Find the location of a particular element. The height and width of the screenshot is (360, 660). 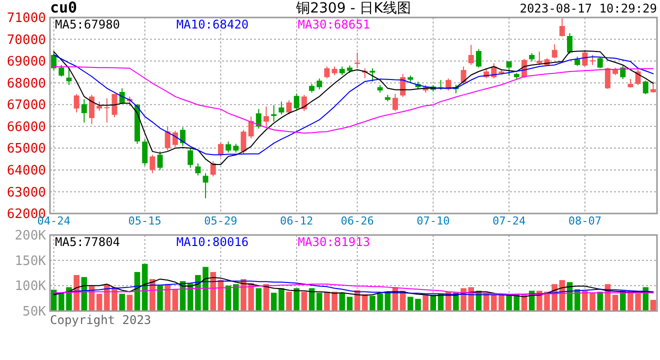

x-tick-label: 07-24 is located at coordinates (509, 221).